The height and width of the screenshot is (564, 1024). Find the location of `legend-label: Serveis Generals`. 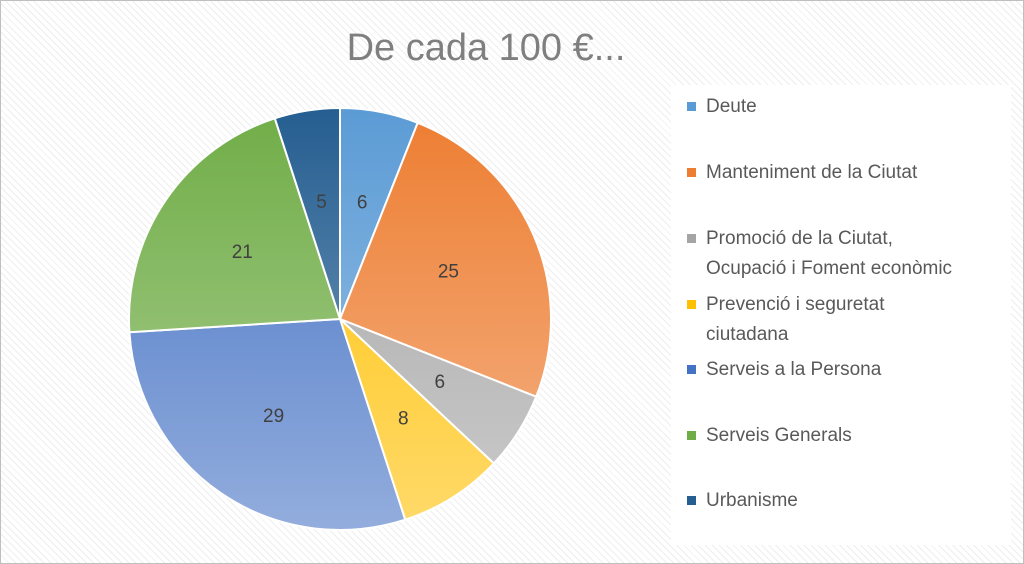

legend-label: Serveis Generals is located at coordinates (779, 435).